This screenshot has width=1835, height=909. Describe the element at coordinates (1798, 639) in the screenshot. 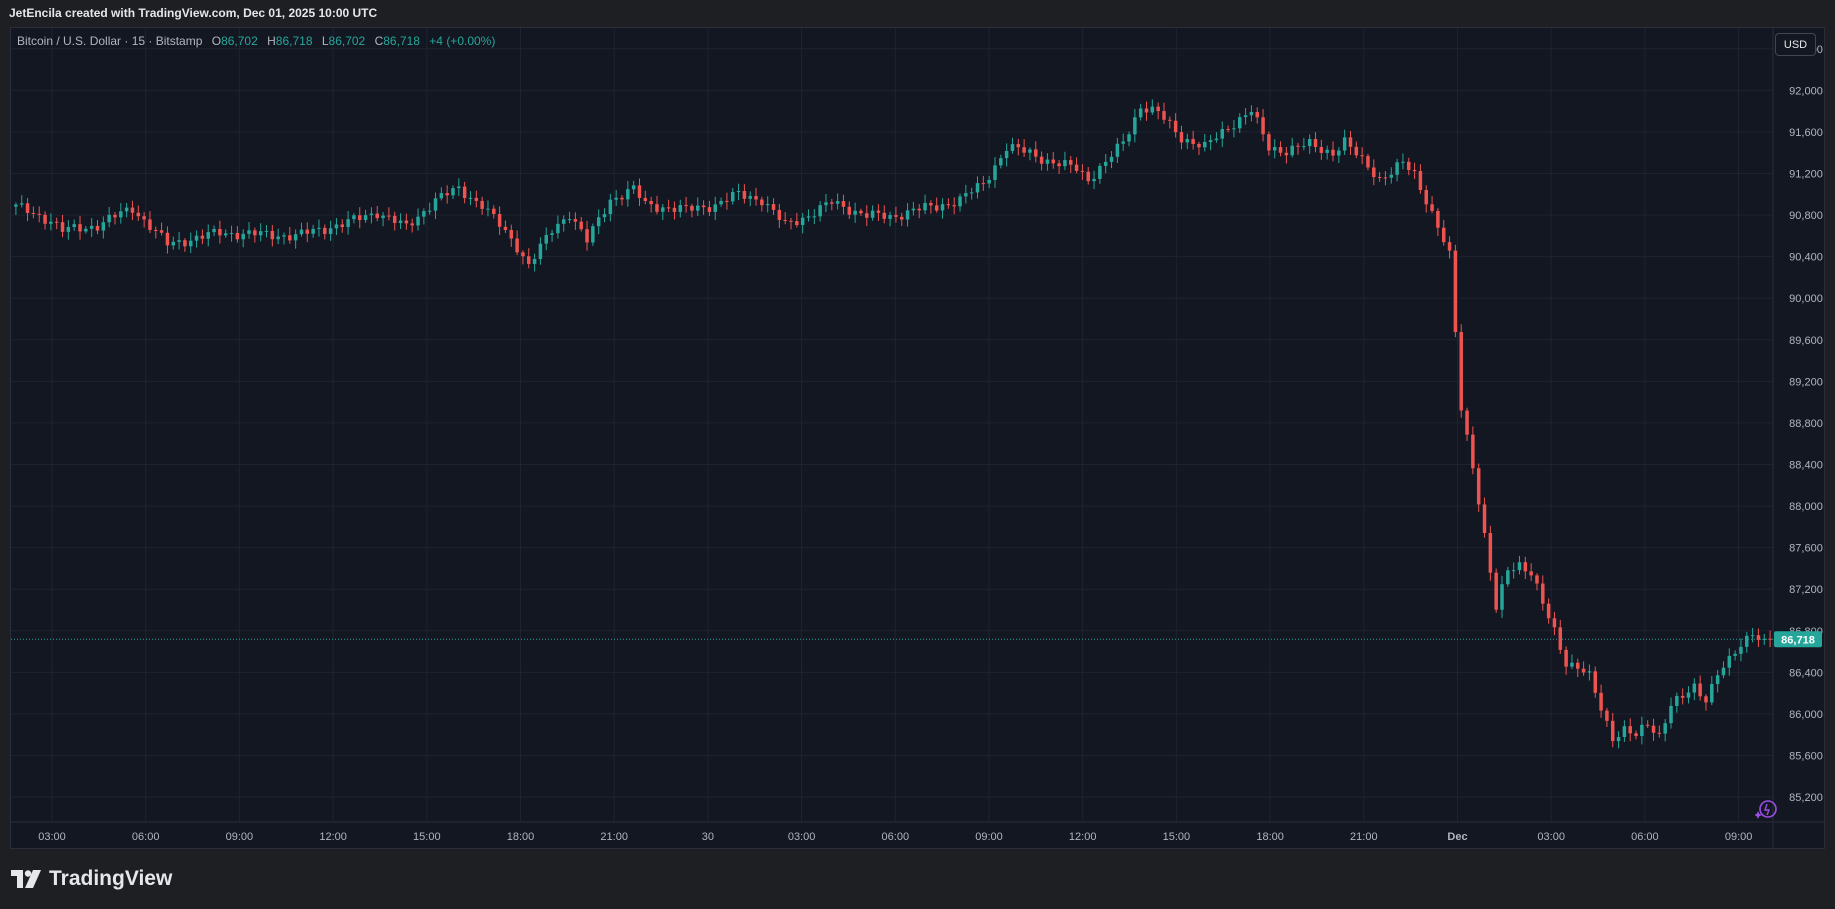

I see `last-price-tag` at that location.